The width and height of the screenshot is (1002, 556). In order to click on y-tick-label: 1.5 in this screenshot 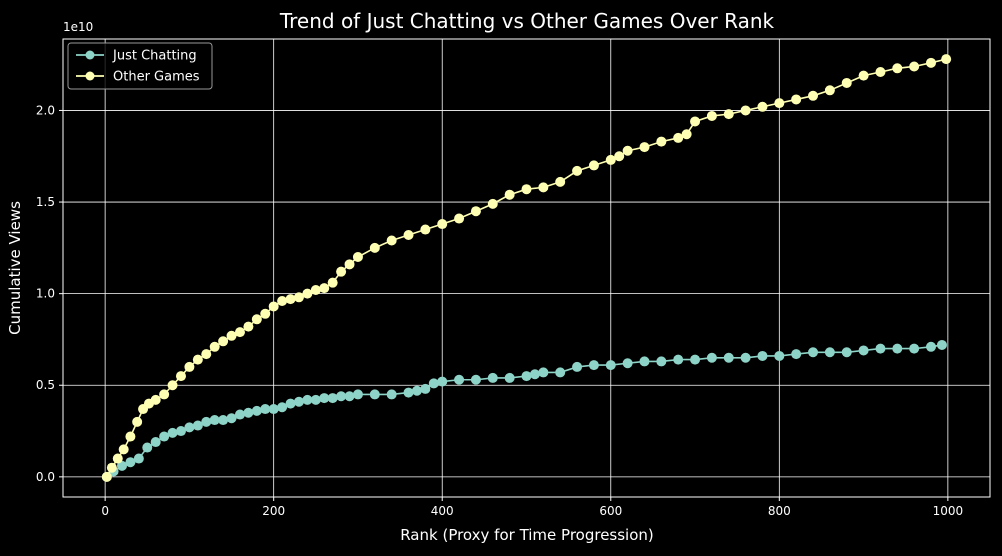, I will do `click(45, 202)`.